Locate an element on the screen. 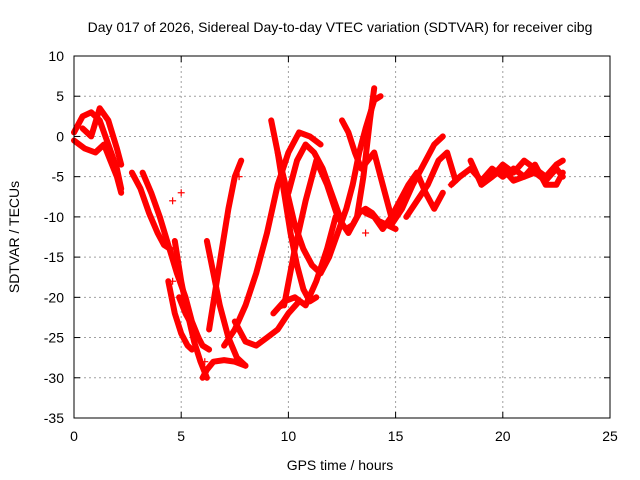  y-tick-label: -35 is located at coordinates (54, 418).